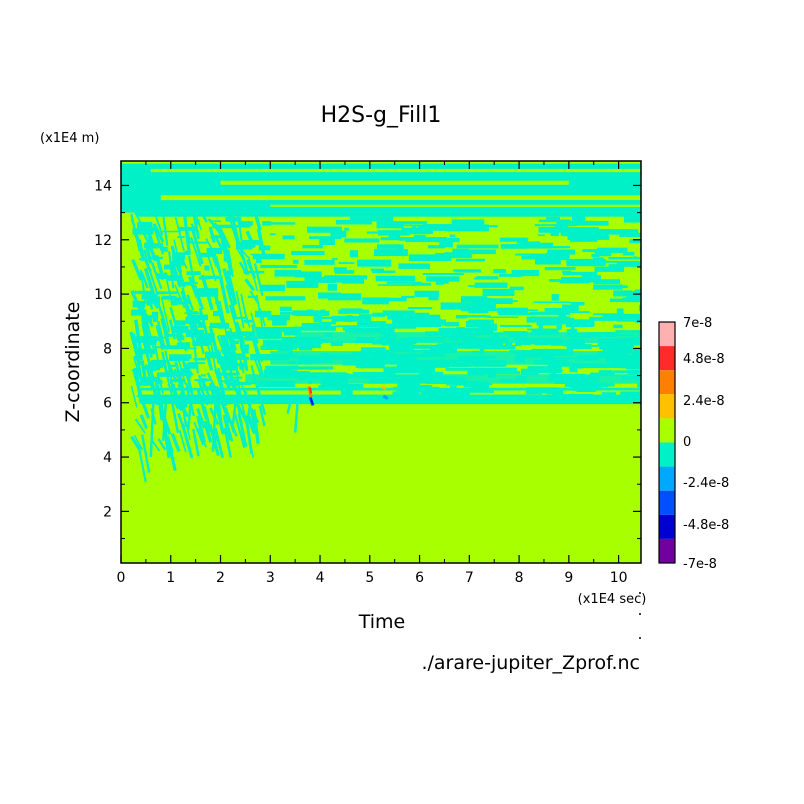  Describe the element at coordinates (697, 323) in the screenshot. I see `colorbar-label: 7e-8` at that location.